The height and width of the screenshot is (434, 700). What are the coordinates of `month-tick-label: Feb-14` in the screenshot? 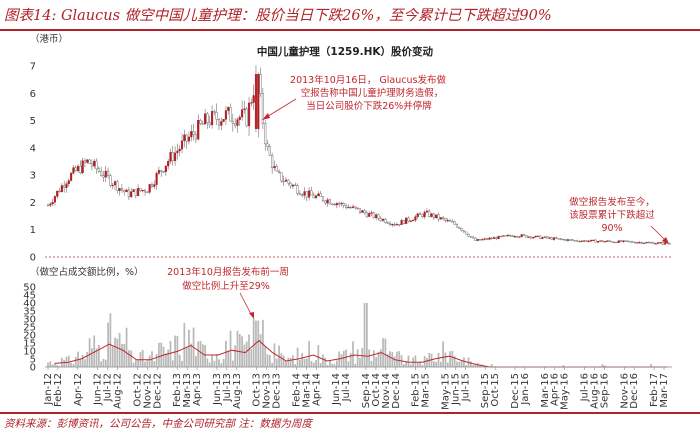 It's located at (296, 390).